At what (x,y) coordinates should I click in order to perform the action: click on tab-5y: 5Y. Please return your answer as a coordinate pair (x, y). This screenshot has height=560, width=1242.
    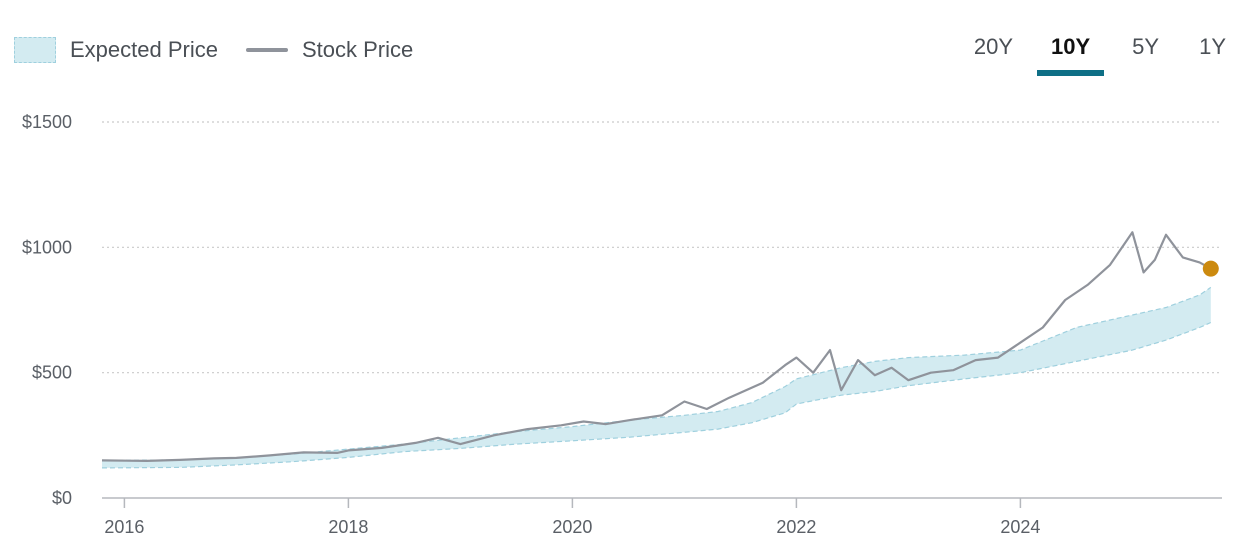
    Looking at the image, I should click on (1145, 51).